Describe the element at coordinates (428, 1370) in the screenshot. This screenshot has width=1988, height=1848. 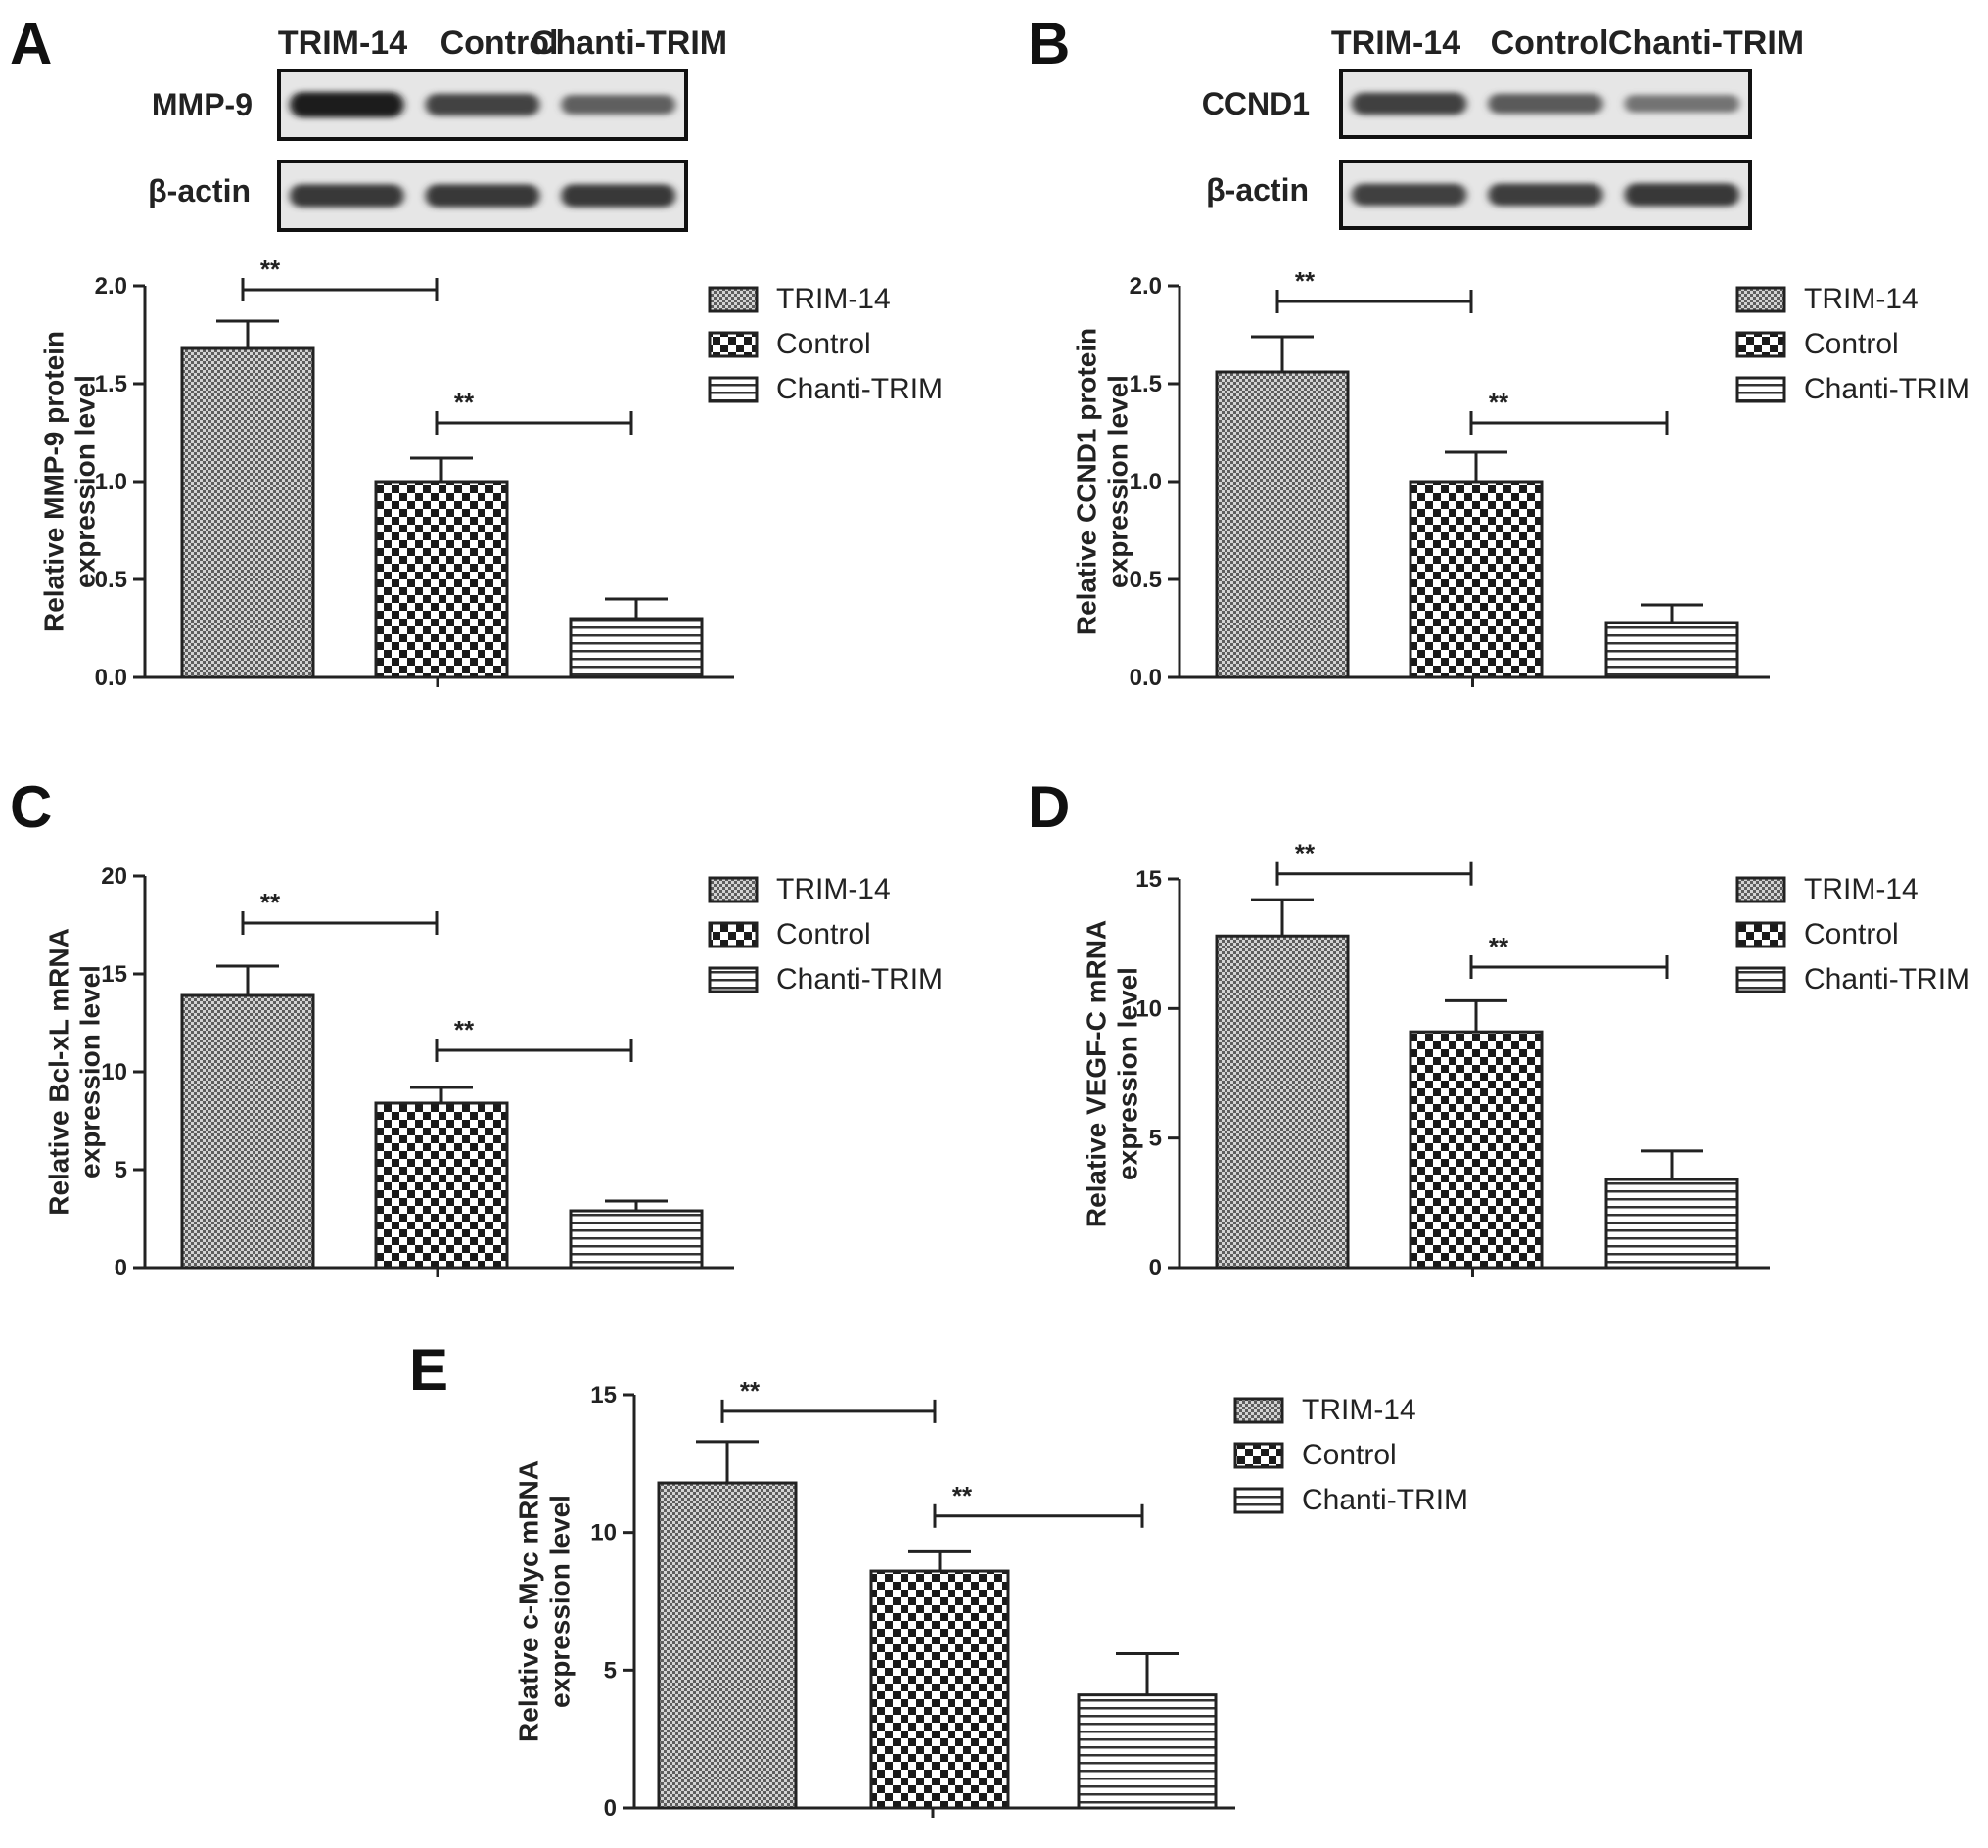
I see `panel-letter: E` at that location.